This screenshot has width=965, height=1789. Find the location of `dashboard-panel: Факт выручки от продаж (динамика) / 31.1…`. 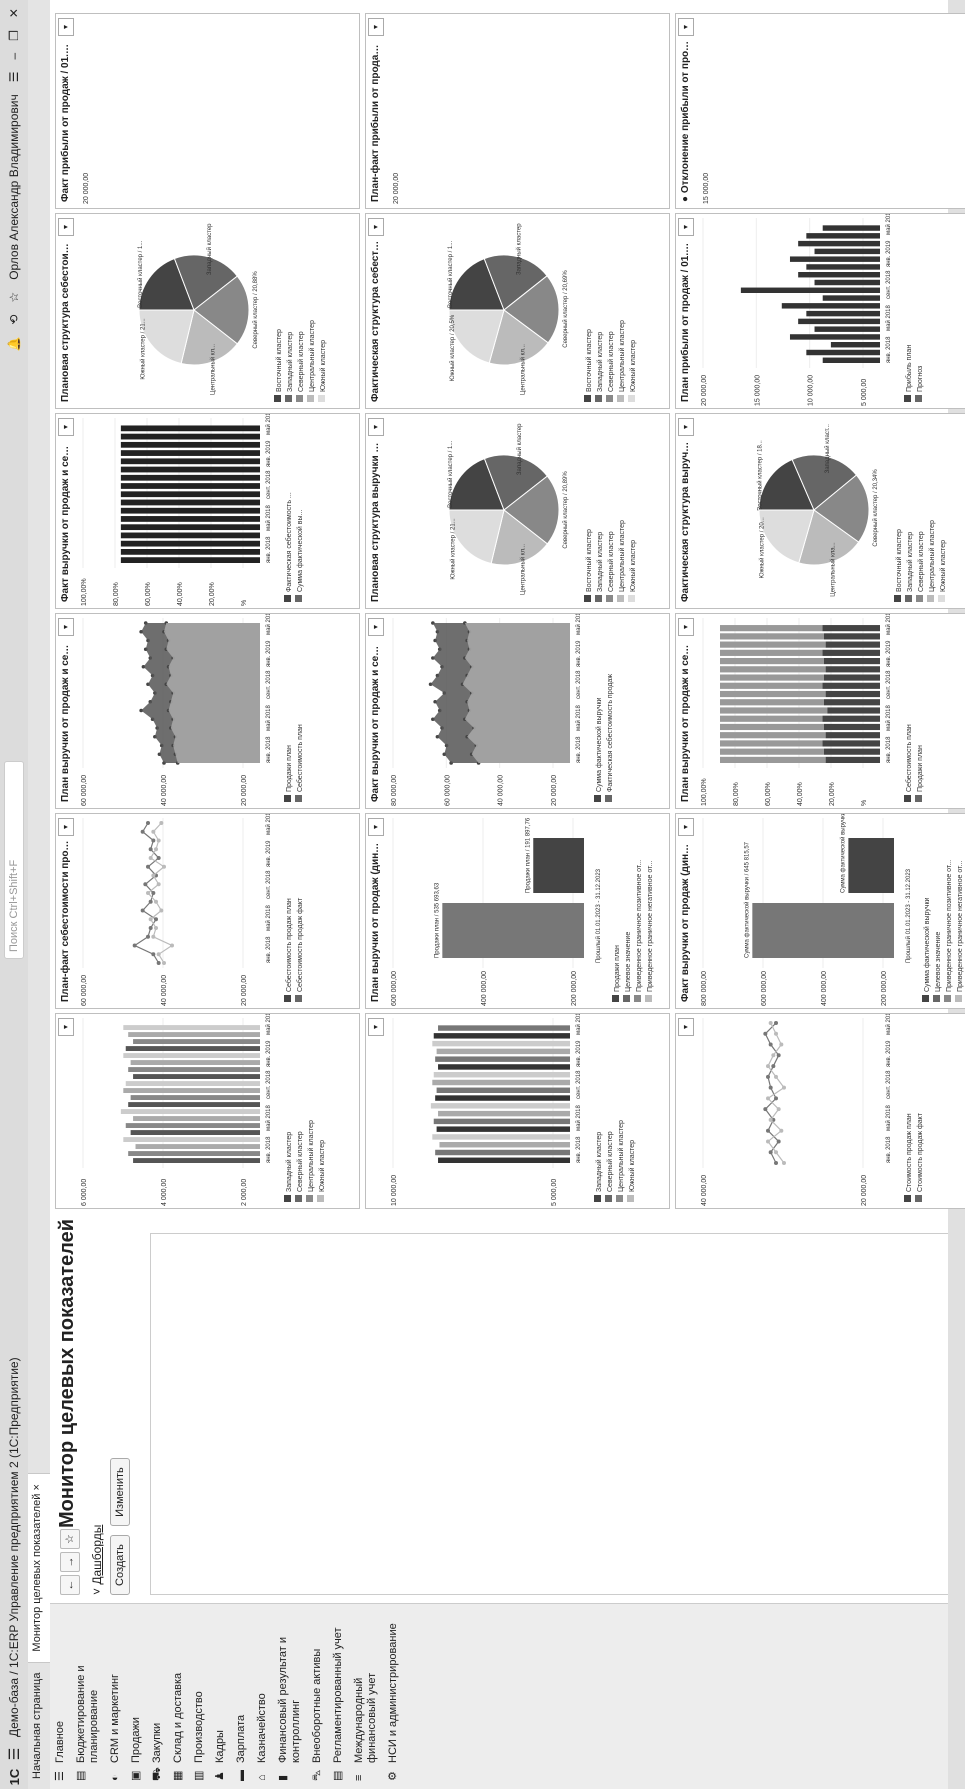

dashboard-panel: Факт выручки от продаж (динамика) / 31.1… is located at coordinates (820, 911).